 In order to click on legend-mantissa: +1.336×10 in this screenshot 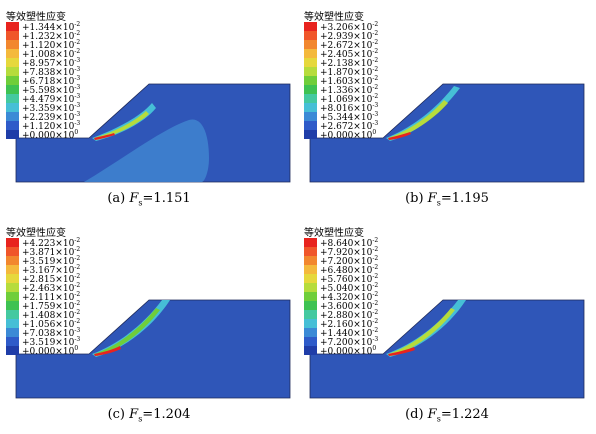, I will do `click(346, 91)`.